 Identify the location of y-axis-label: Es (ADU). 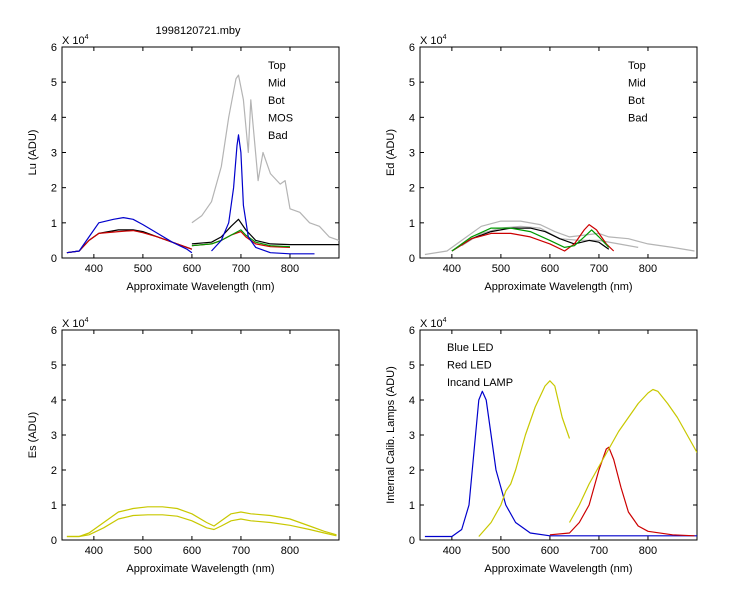
(33, 435).